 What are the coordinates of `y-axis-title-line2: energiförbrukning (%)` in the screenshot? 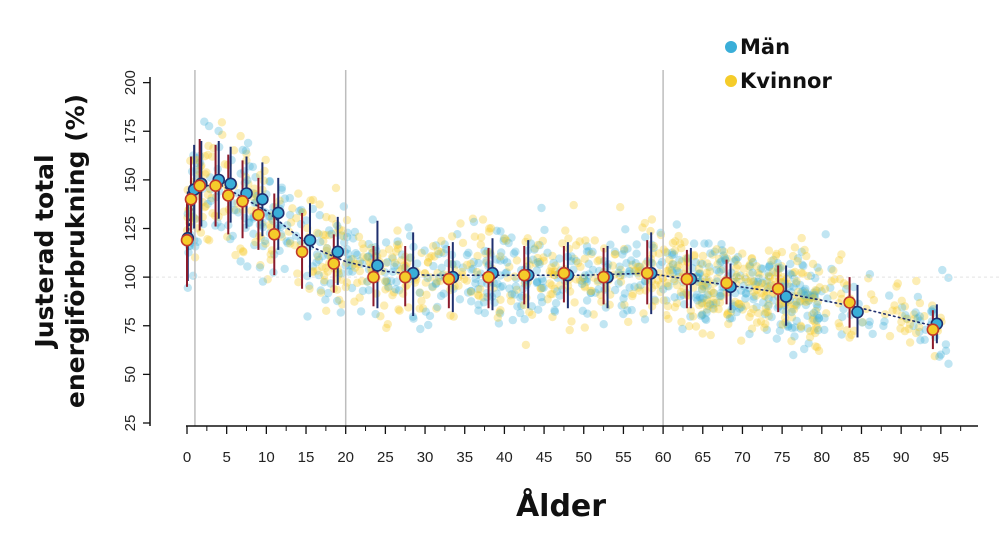 It's located at (75, 251).